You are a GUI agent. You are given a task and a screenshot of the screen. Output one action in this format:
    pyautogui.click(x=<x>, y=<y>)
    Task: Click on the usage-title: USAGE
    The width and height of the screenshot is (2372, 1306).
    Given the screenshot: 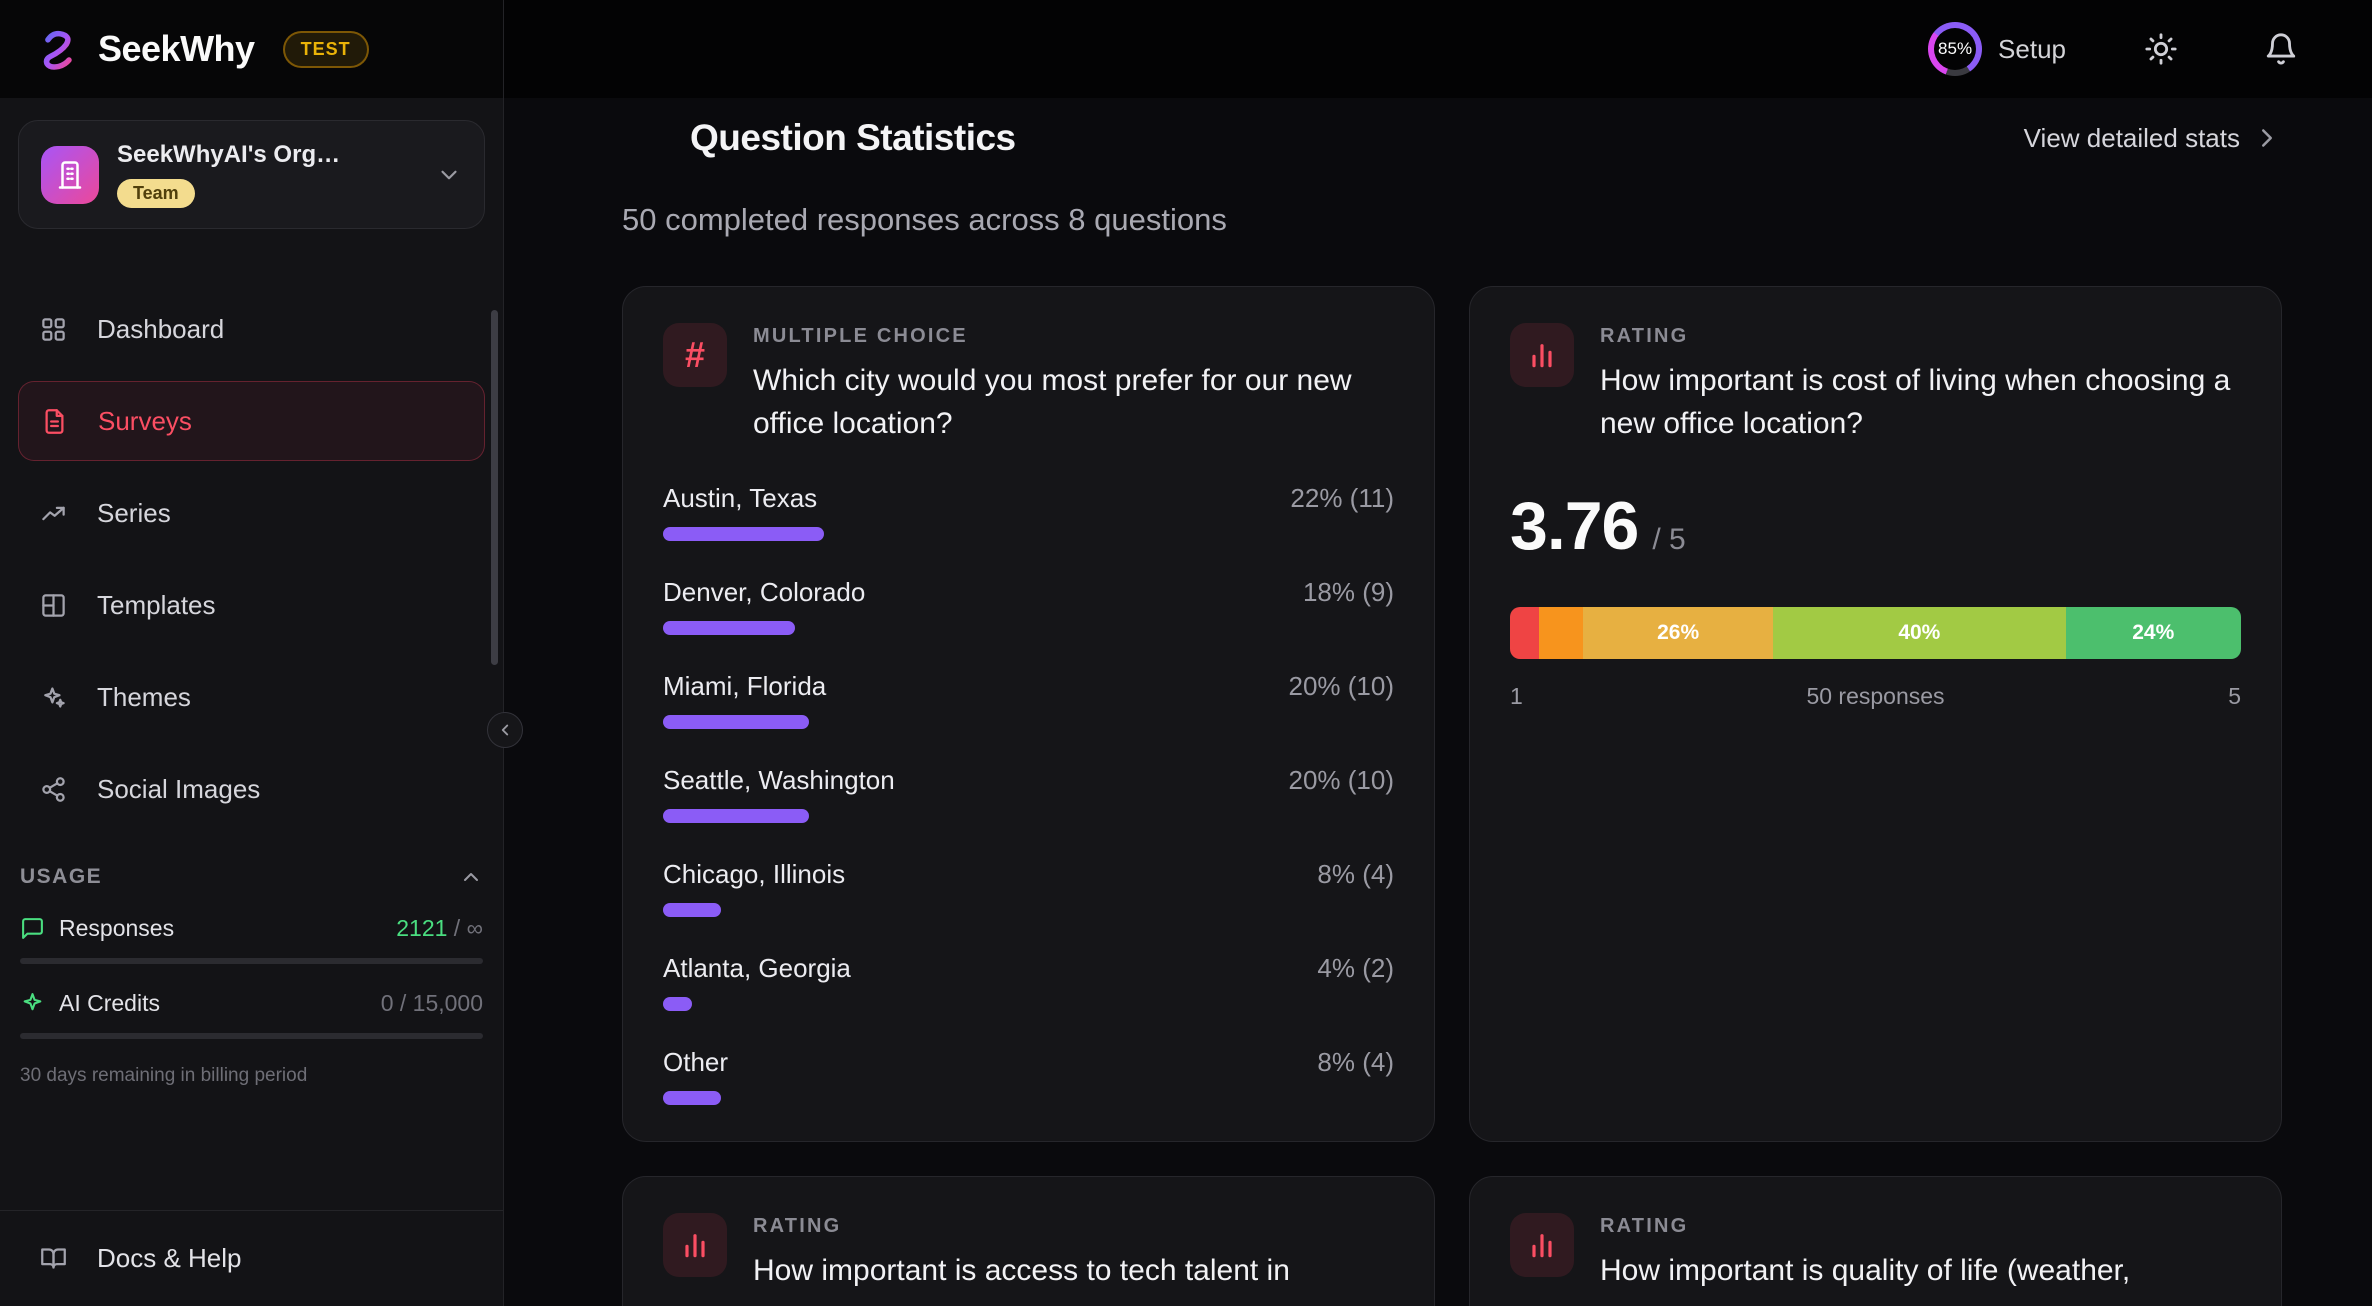 What is the action you would take?
    pyautogui.click(x=61, y=876)
    